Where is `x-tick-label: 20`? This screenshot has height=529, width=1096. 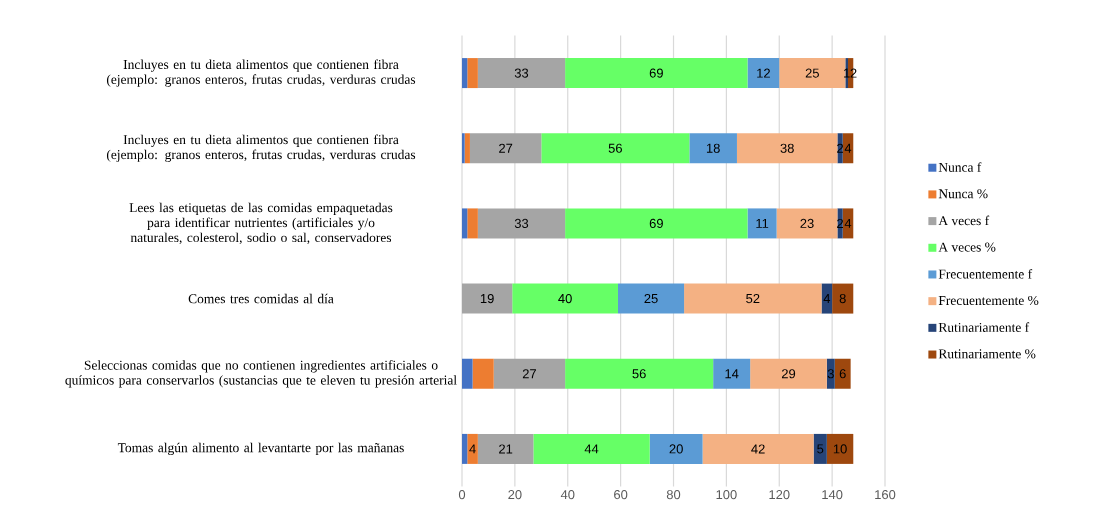 x-tick-label: 20 is located at coordinates (515, 495).